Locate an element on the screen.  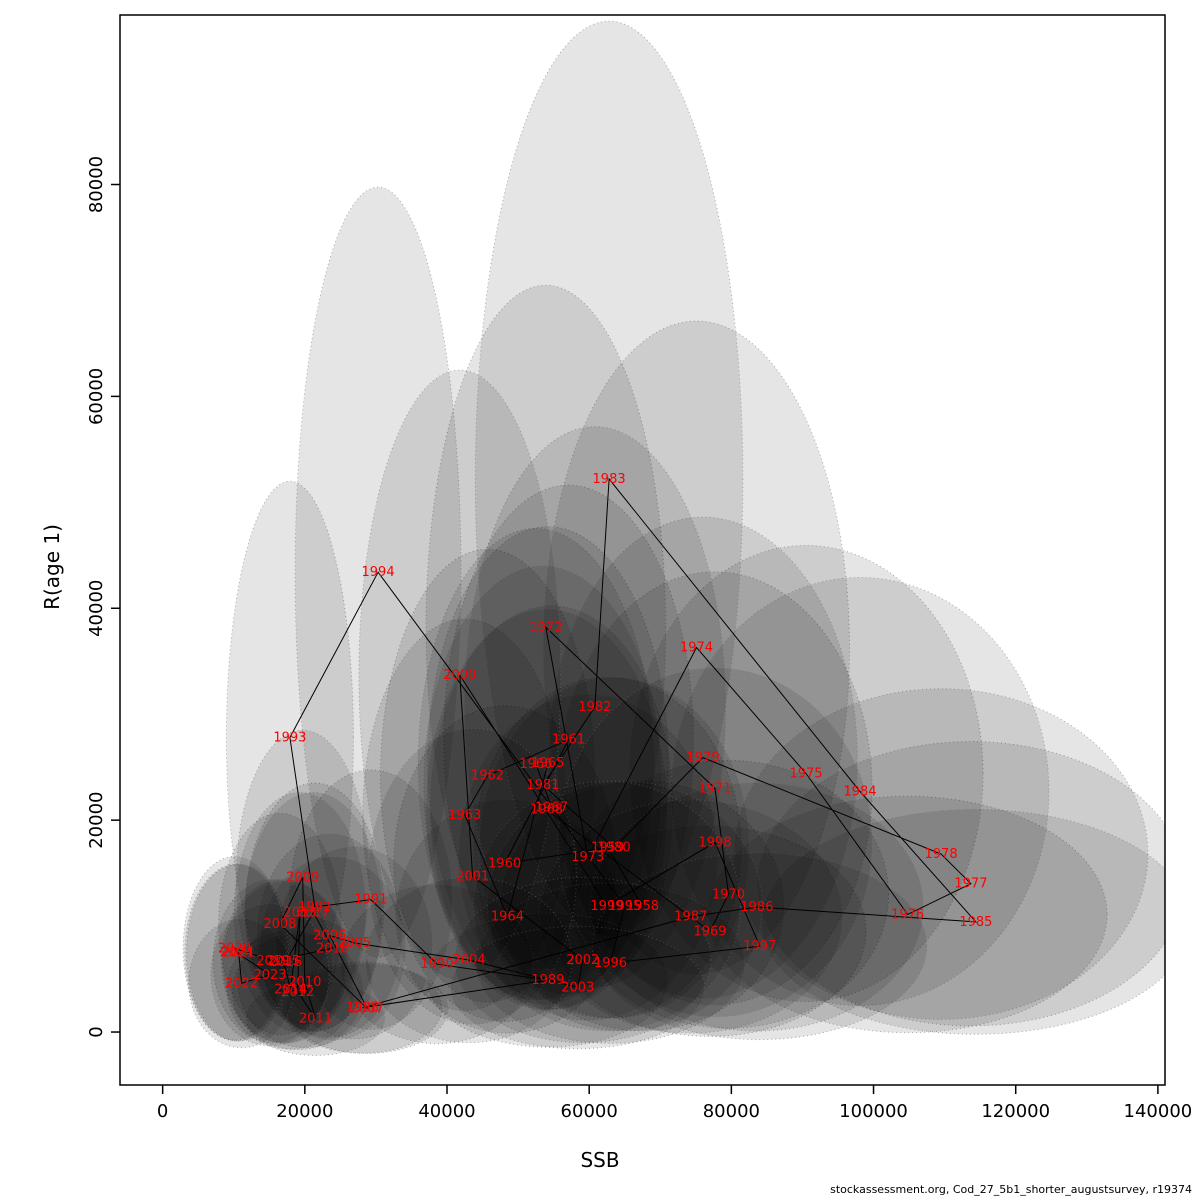
x-tick-label: 0 is located at coordinates (162, 1111).